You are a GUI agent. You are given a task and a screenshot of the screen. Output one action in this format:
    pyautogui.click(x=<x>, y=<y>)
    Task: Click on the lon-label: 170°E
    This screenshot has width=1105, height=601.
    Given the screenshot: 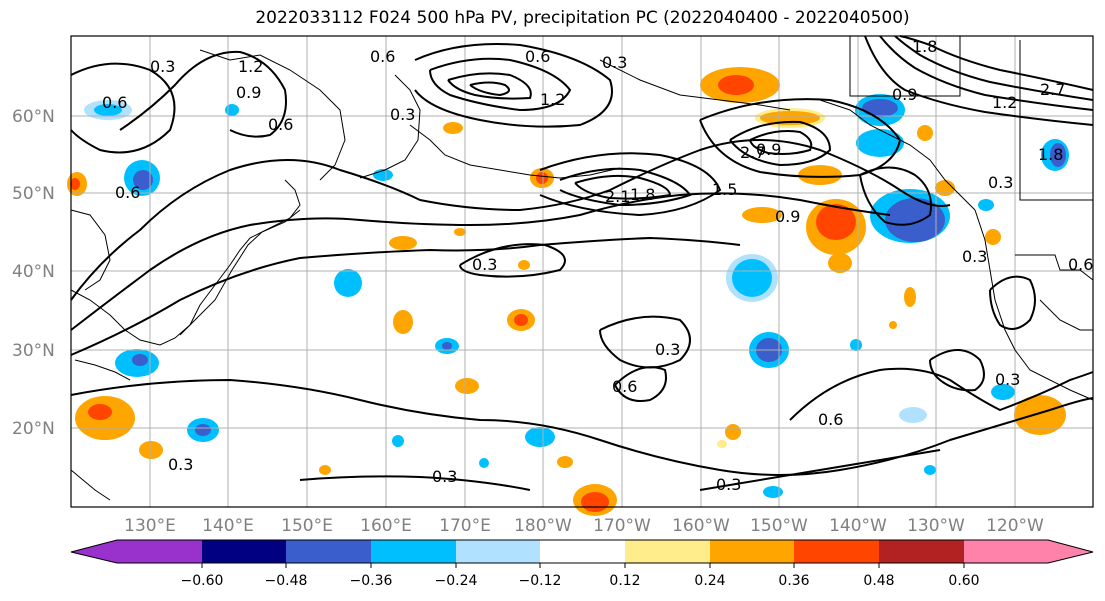 What is the action you would take?
    pyautogui.click(x=465, y=526)
    